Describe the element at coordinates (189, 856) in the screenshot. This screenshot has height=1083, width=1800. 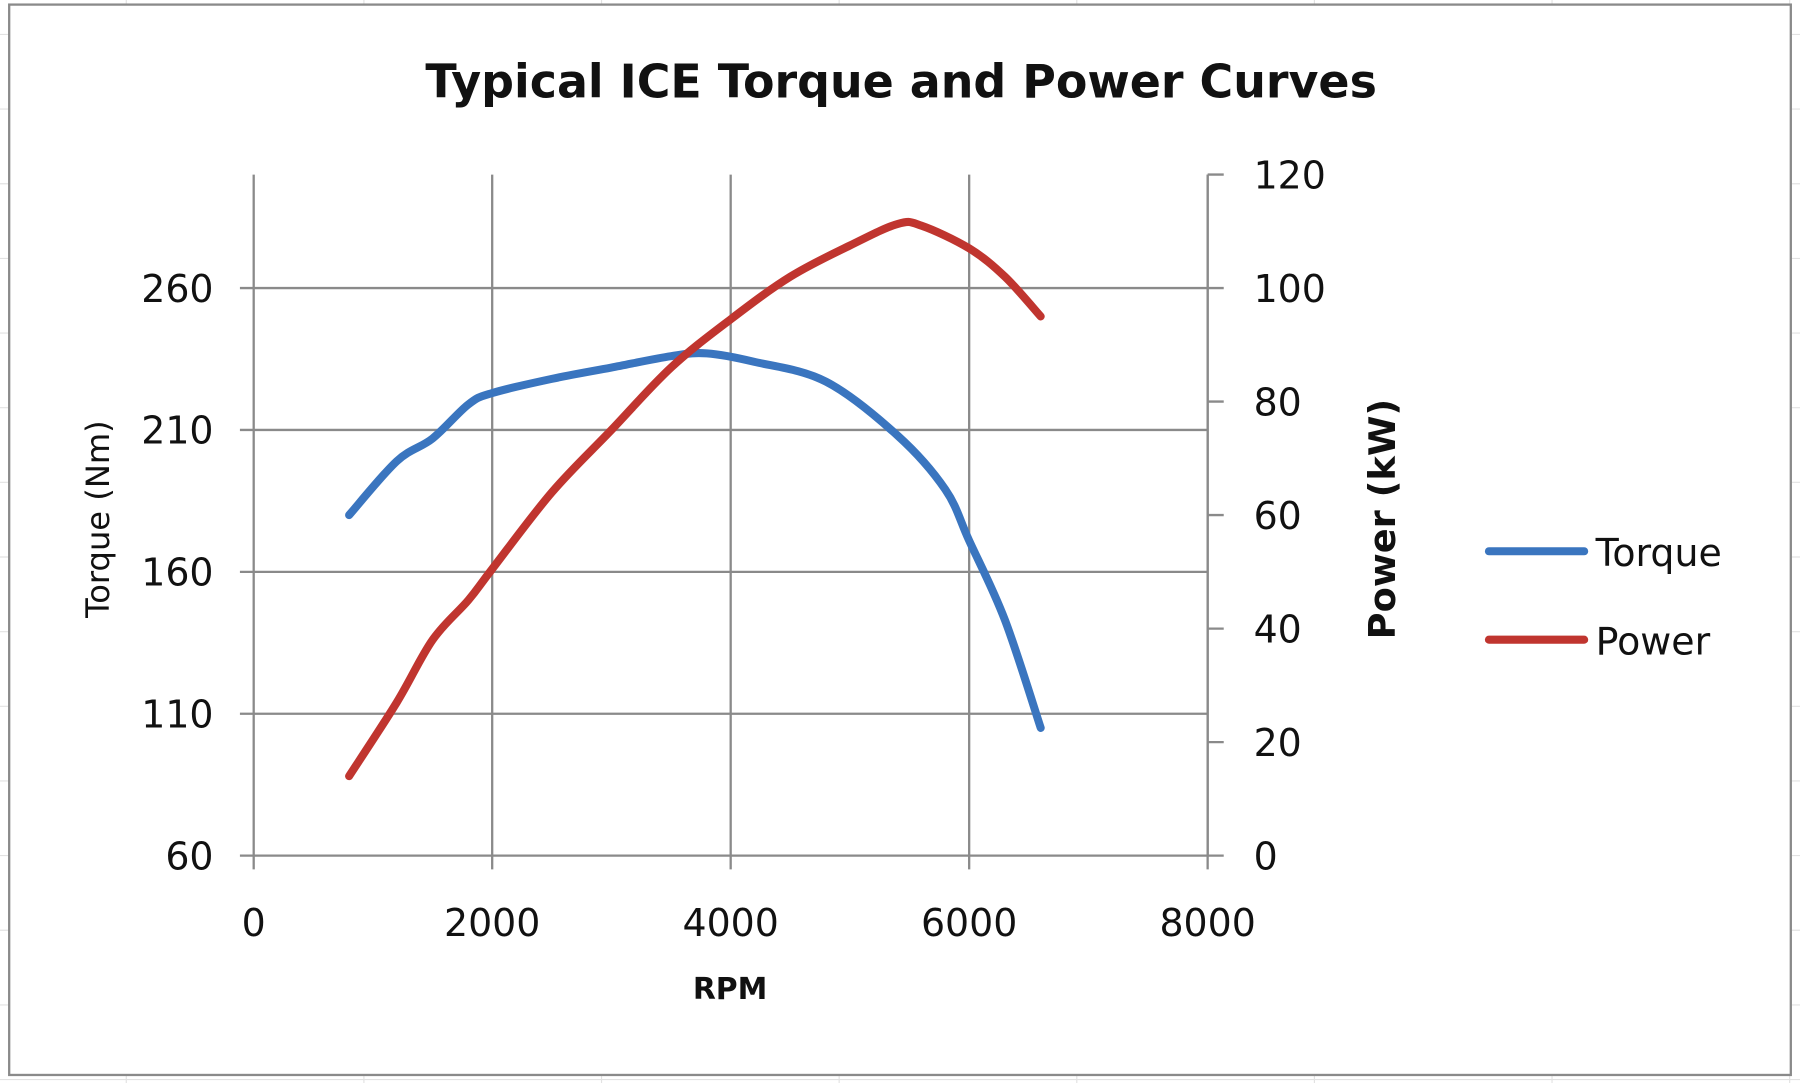
I see `y-tick-label: 60` at that location.